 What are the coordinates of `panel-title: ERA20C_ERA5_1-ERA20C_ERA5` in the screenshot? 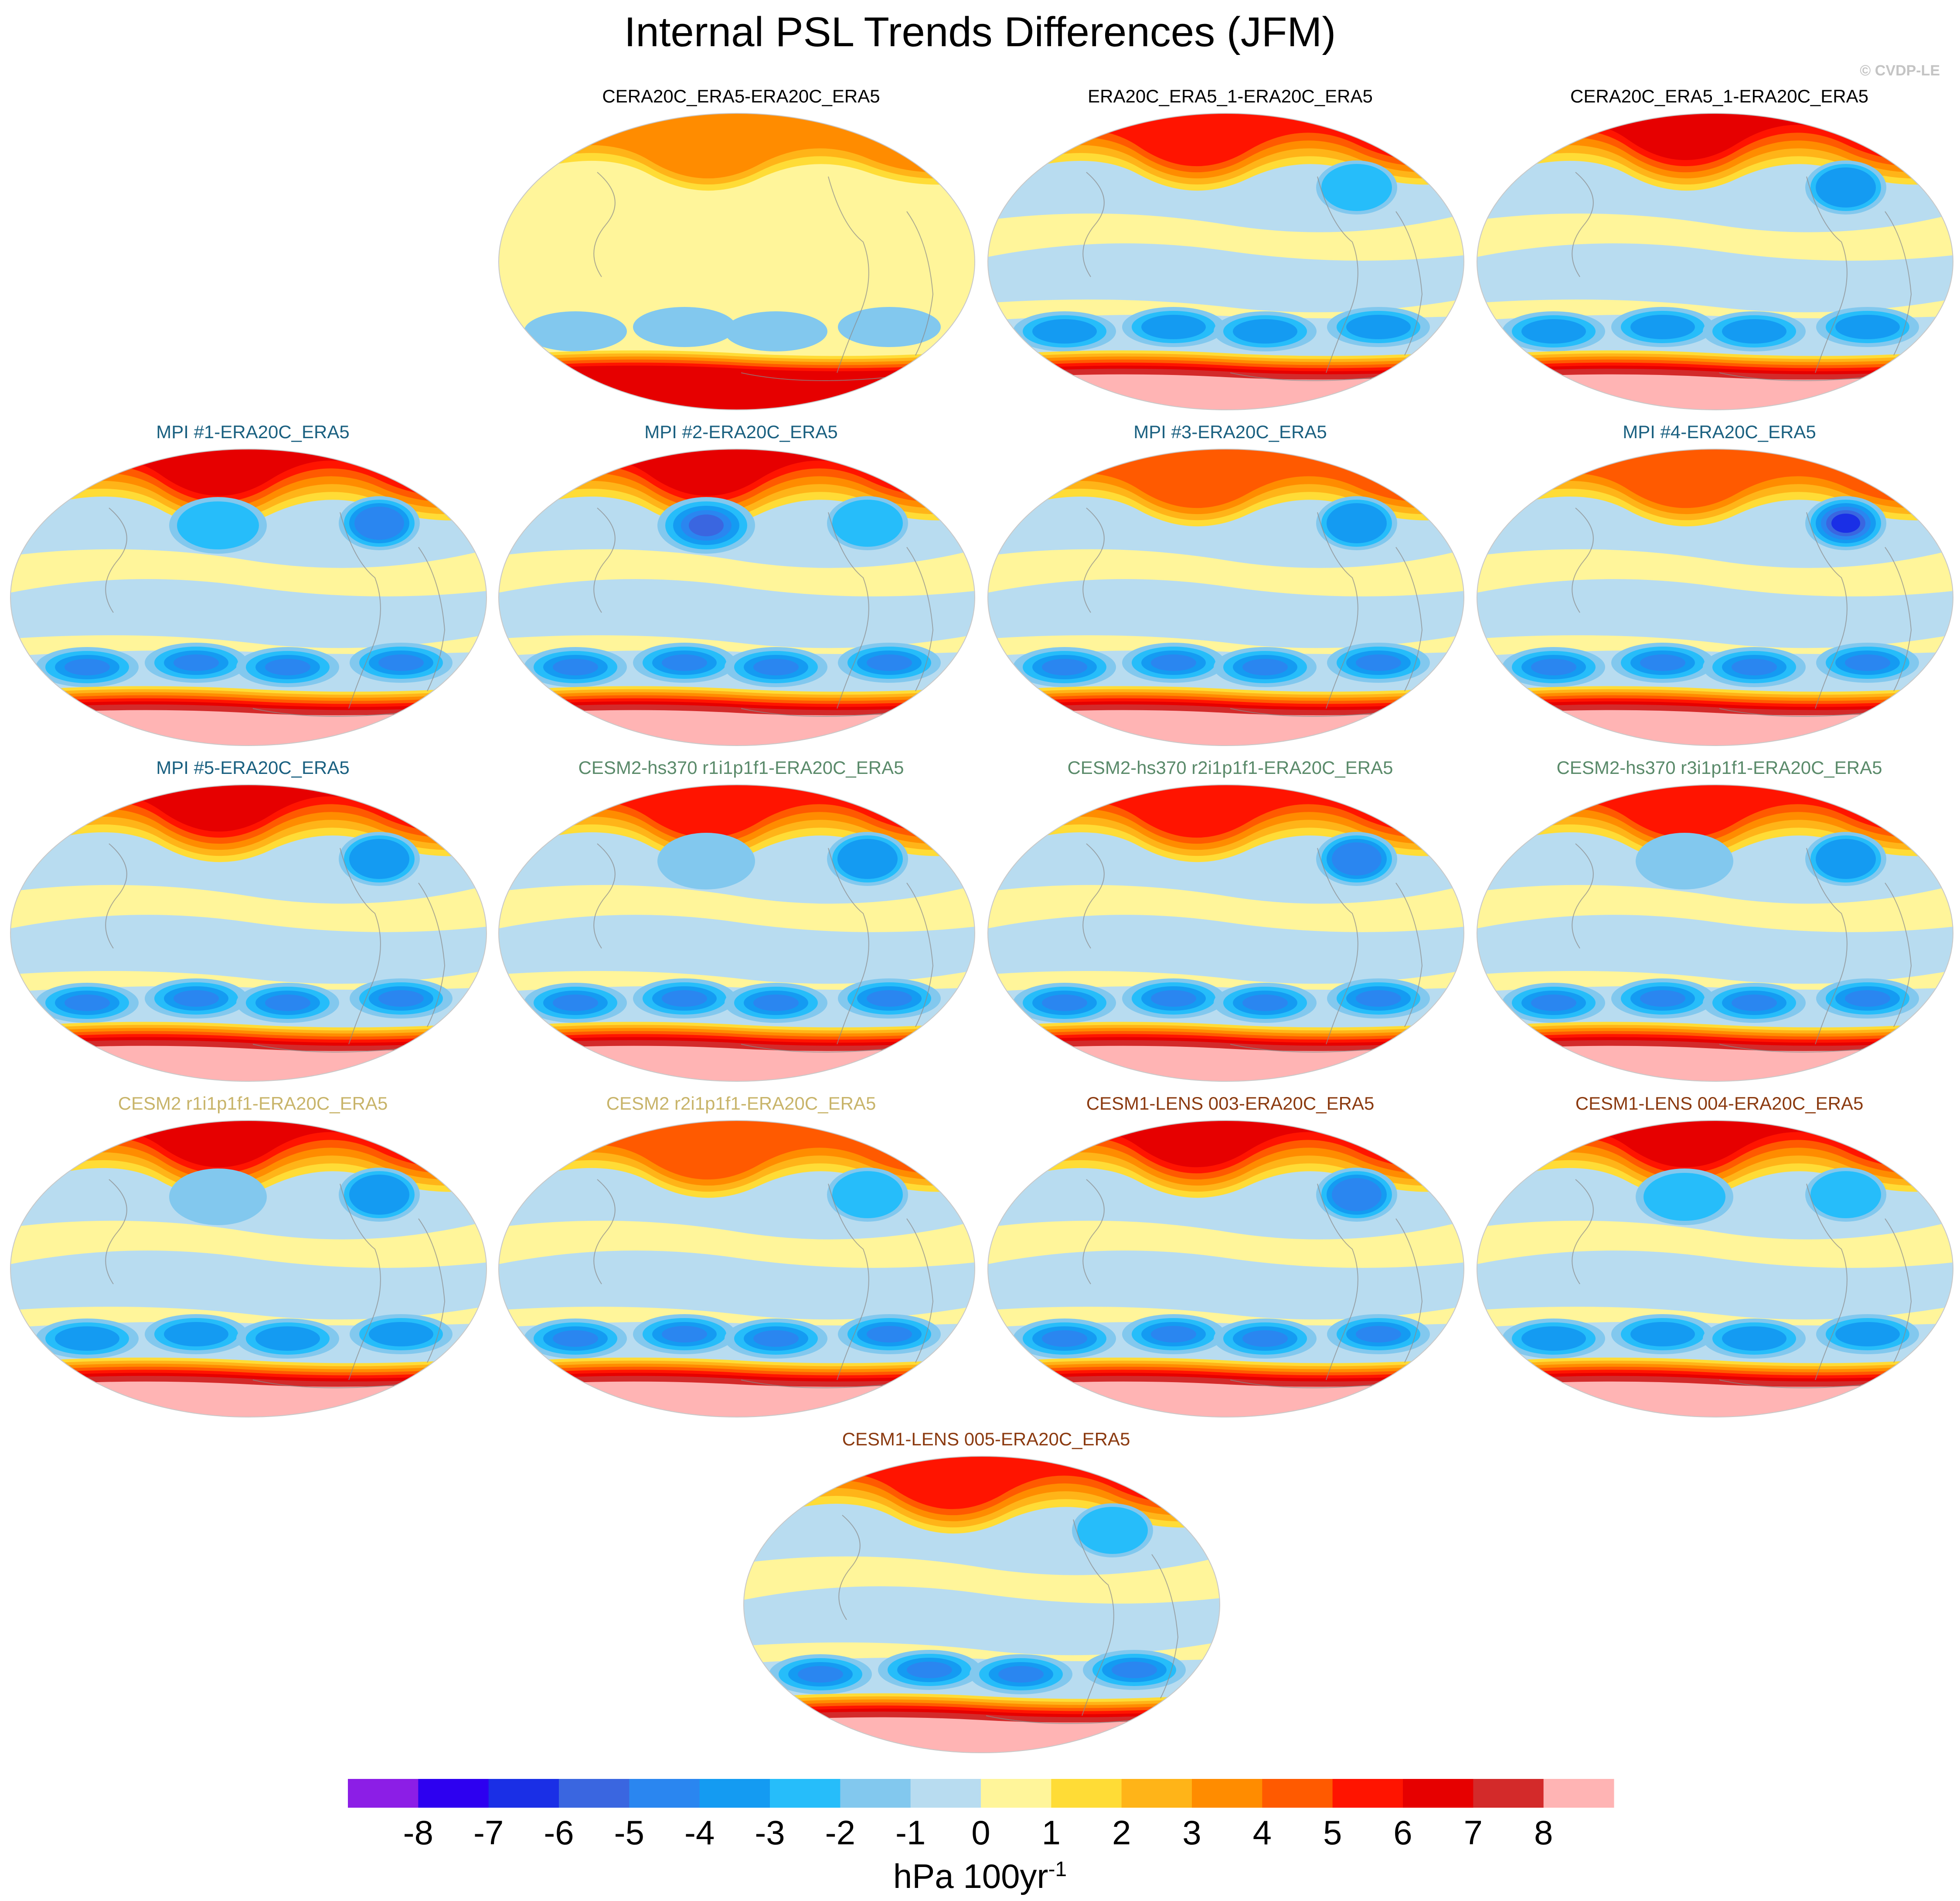 It's located at (1230, 96).